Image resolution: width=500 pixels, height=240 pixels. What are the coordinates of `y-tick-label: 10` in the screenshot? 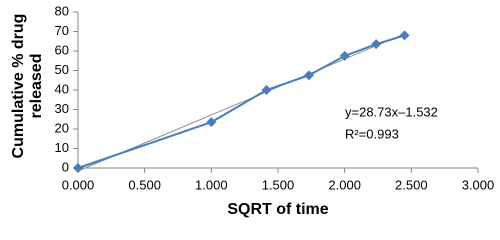 It's located at (62, 147).